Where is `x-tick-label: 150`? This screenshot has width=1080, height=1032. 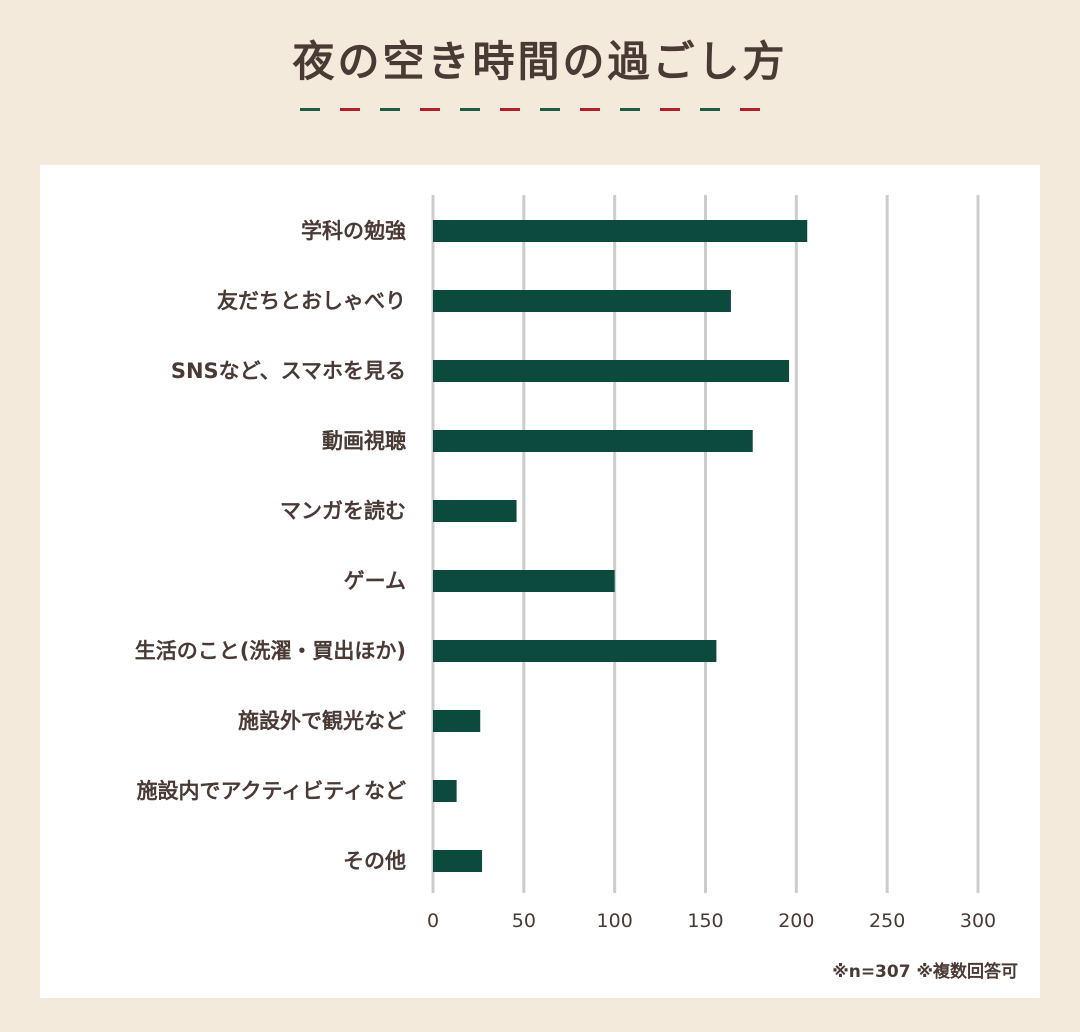 x-tick-label: 150 is located at coordinates (705, 921).